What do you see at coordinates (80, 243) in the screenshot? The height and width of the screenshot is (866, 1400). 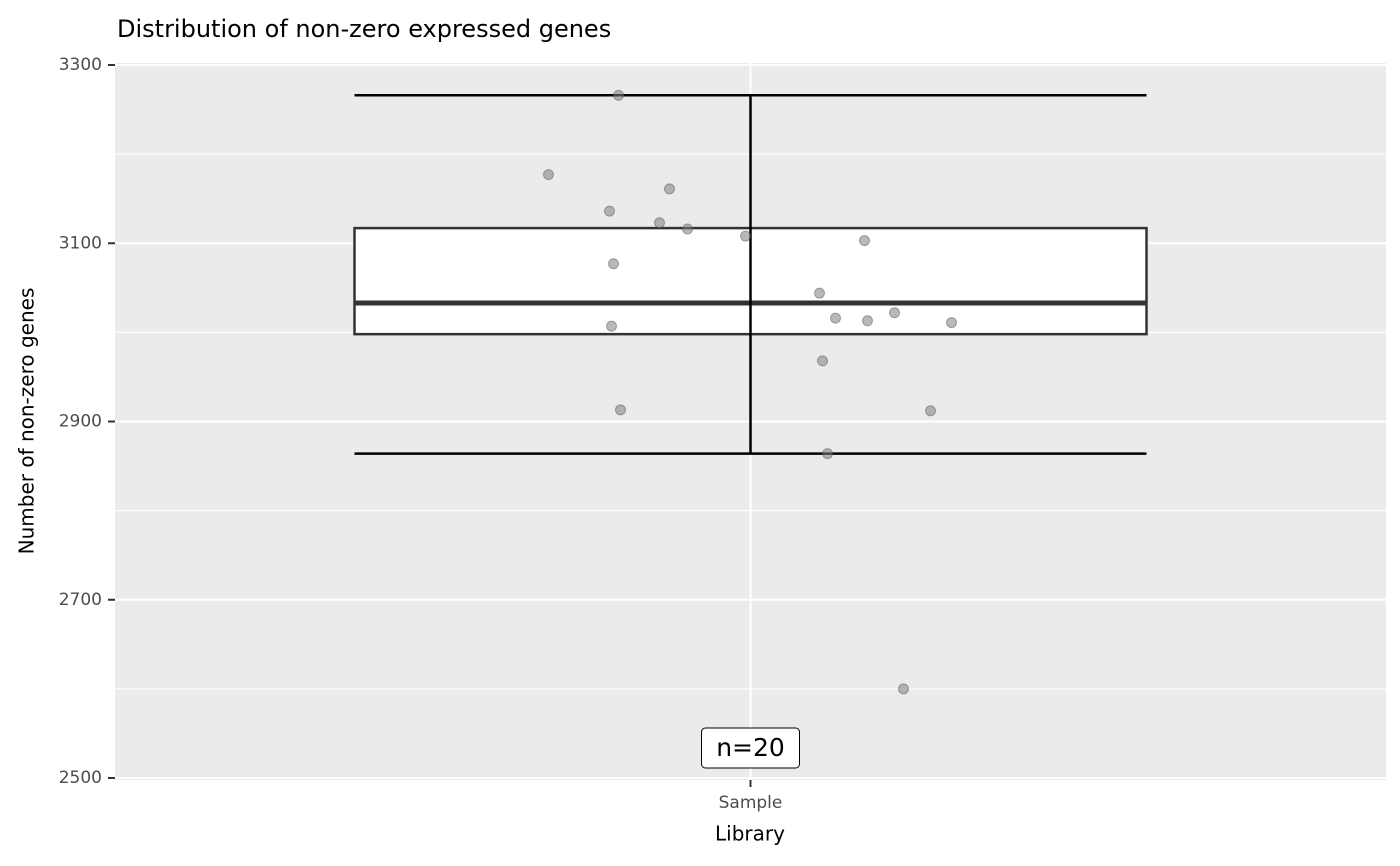 I see `y-tick-label: 3100` at bounding box center [80, 243].